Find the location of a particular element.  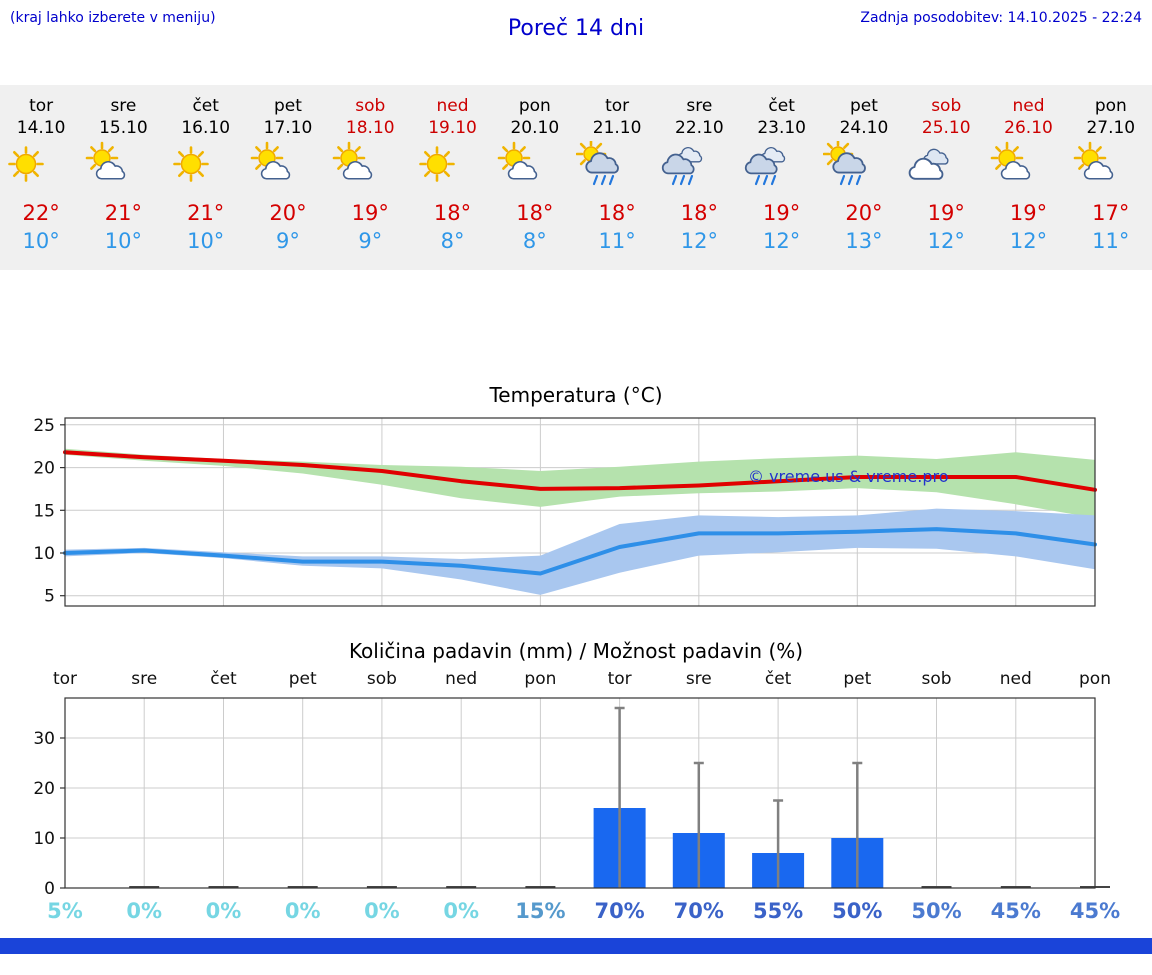

rain-icon is located at coordinates (764, 166).